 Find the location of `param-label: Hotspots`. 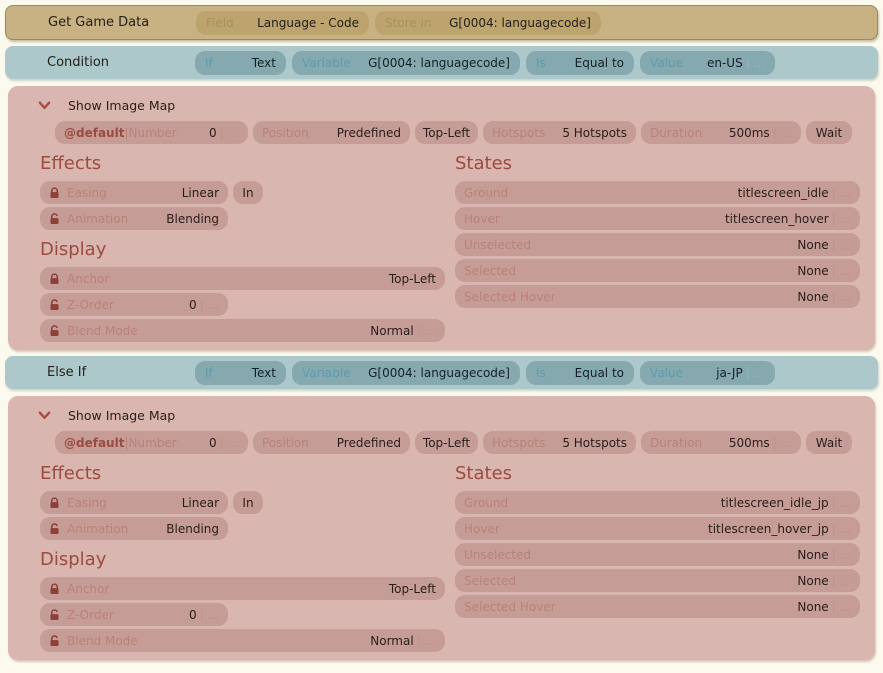

param-label: Hotspots is located at coordinates (519, 132).